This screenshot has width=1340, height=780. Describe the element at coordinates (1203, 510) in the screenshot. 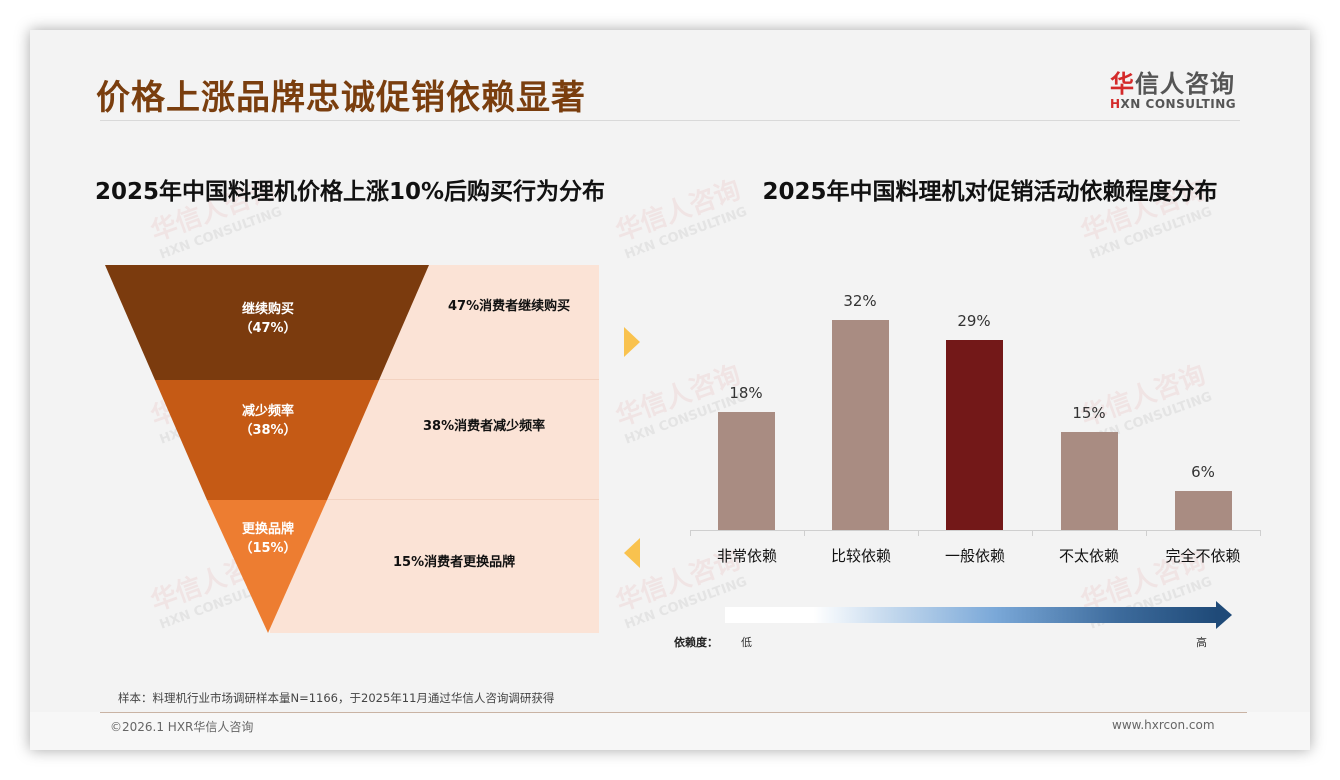

I see `bar-not-dependent` at that location.